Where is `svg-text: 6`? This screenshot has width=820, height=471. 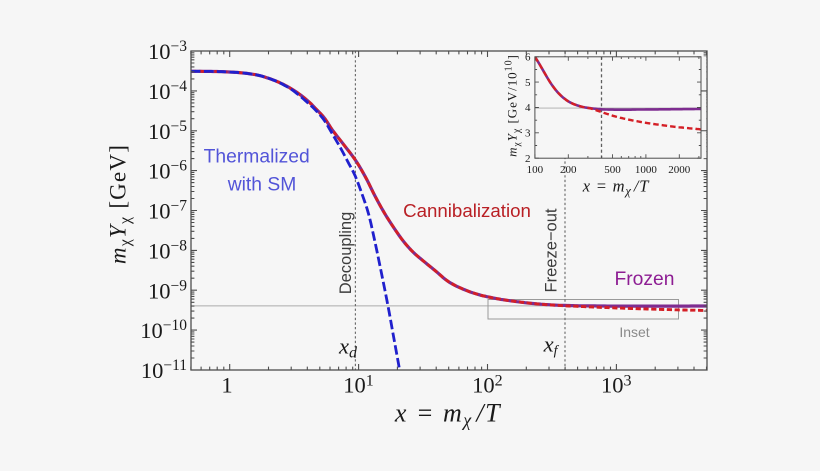
svg-text: 6 is located at coordinates (528, 58).